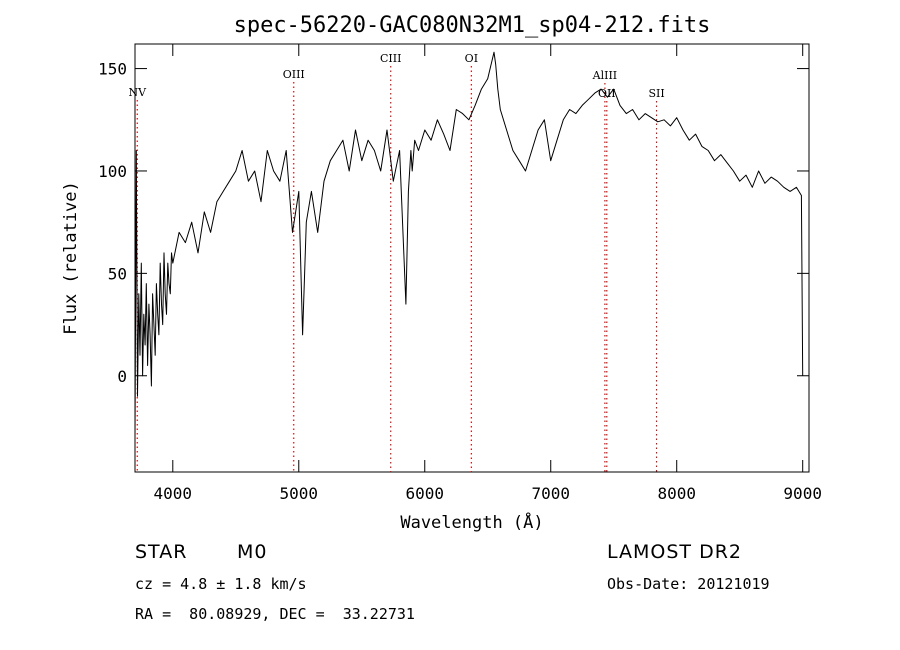 The width and height of the screenshot is (900, 650). Describe the element at coordinates (390, 58) in the screenshot. I see `line-marker-label: CIII` at that location.